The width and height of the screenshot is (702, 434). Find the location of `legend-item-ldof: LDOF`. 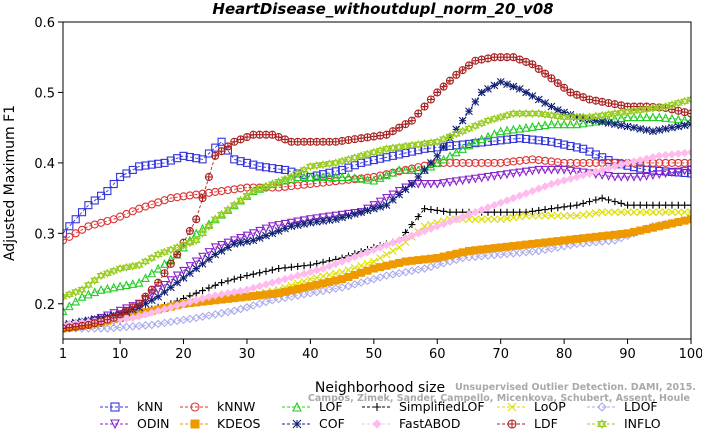

legend-item-ldof: LDOF is located at coordinates (622, 406).